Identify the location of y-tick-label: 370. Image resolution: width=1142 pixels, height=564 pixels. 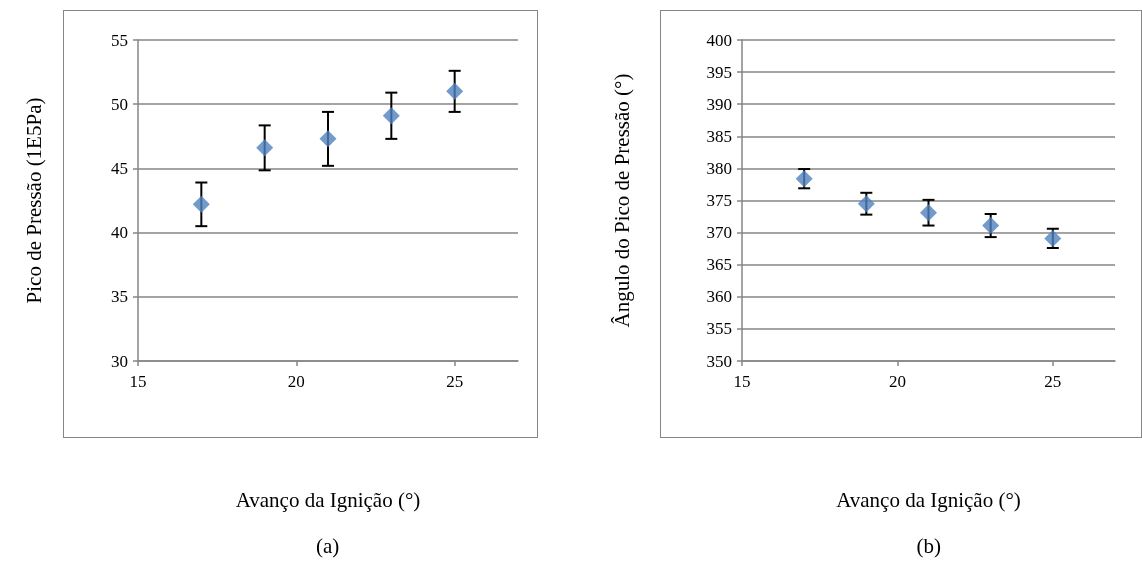
(719, 233).